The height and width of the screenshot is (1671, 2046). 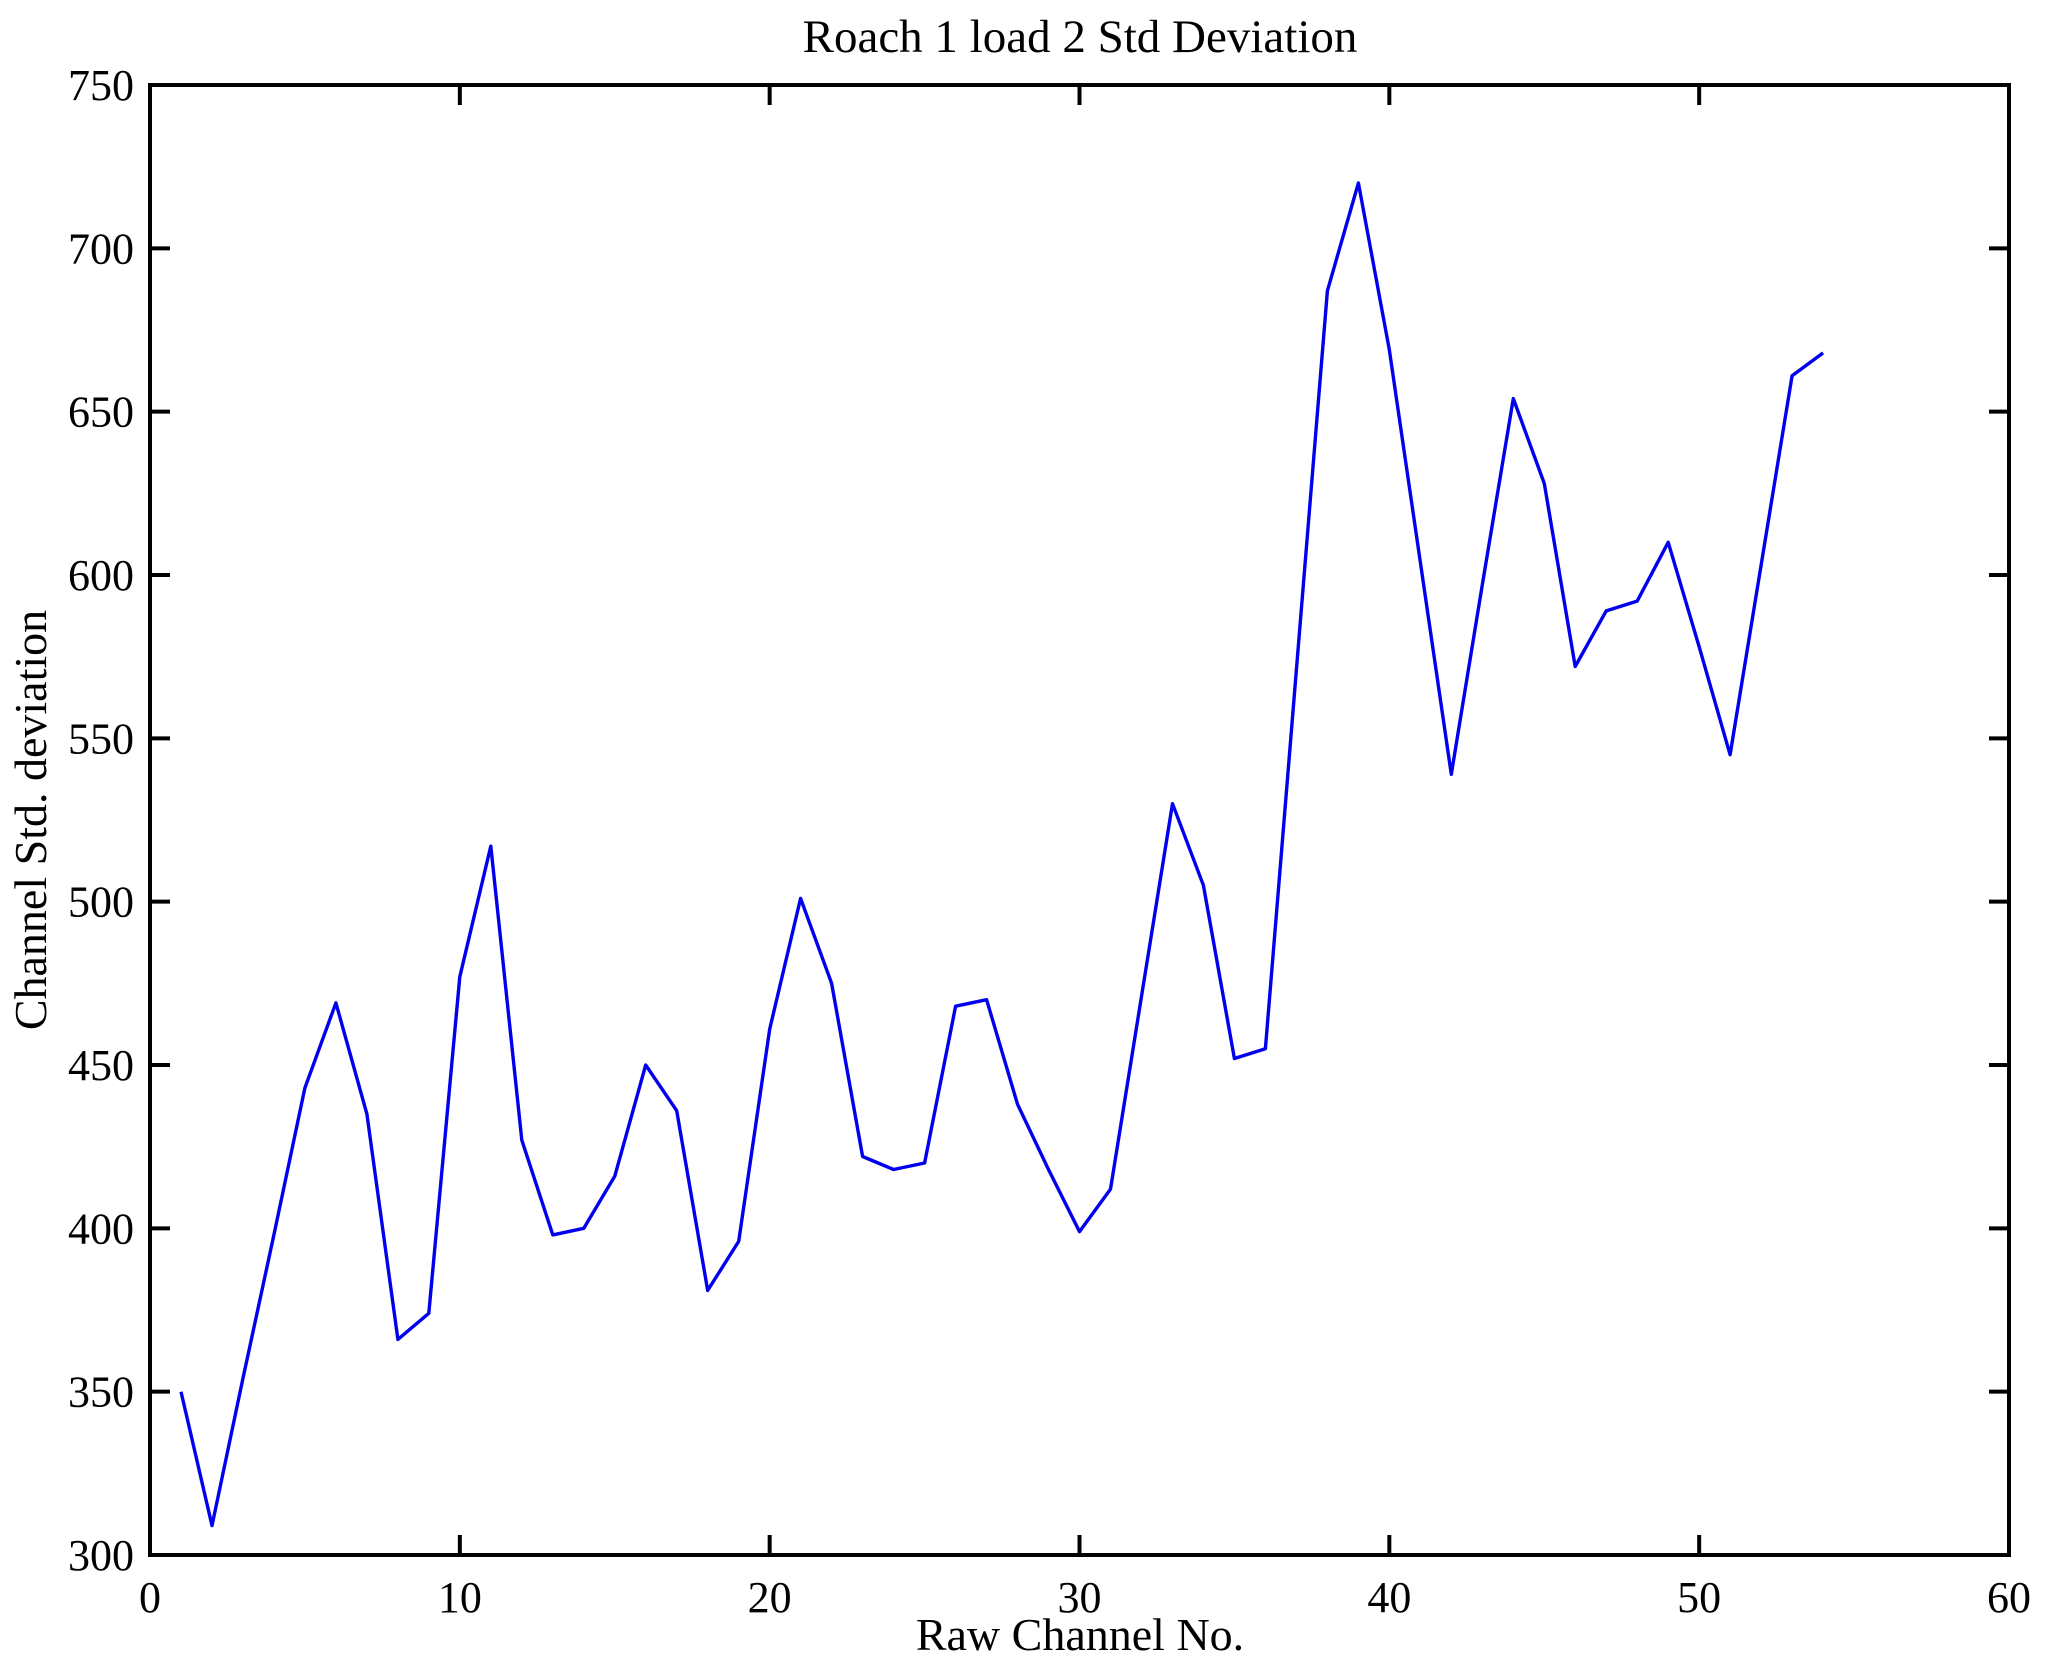 I want to click on y-tick-label: 450, so click(x=101, y=1065).